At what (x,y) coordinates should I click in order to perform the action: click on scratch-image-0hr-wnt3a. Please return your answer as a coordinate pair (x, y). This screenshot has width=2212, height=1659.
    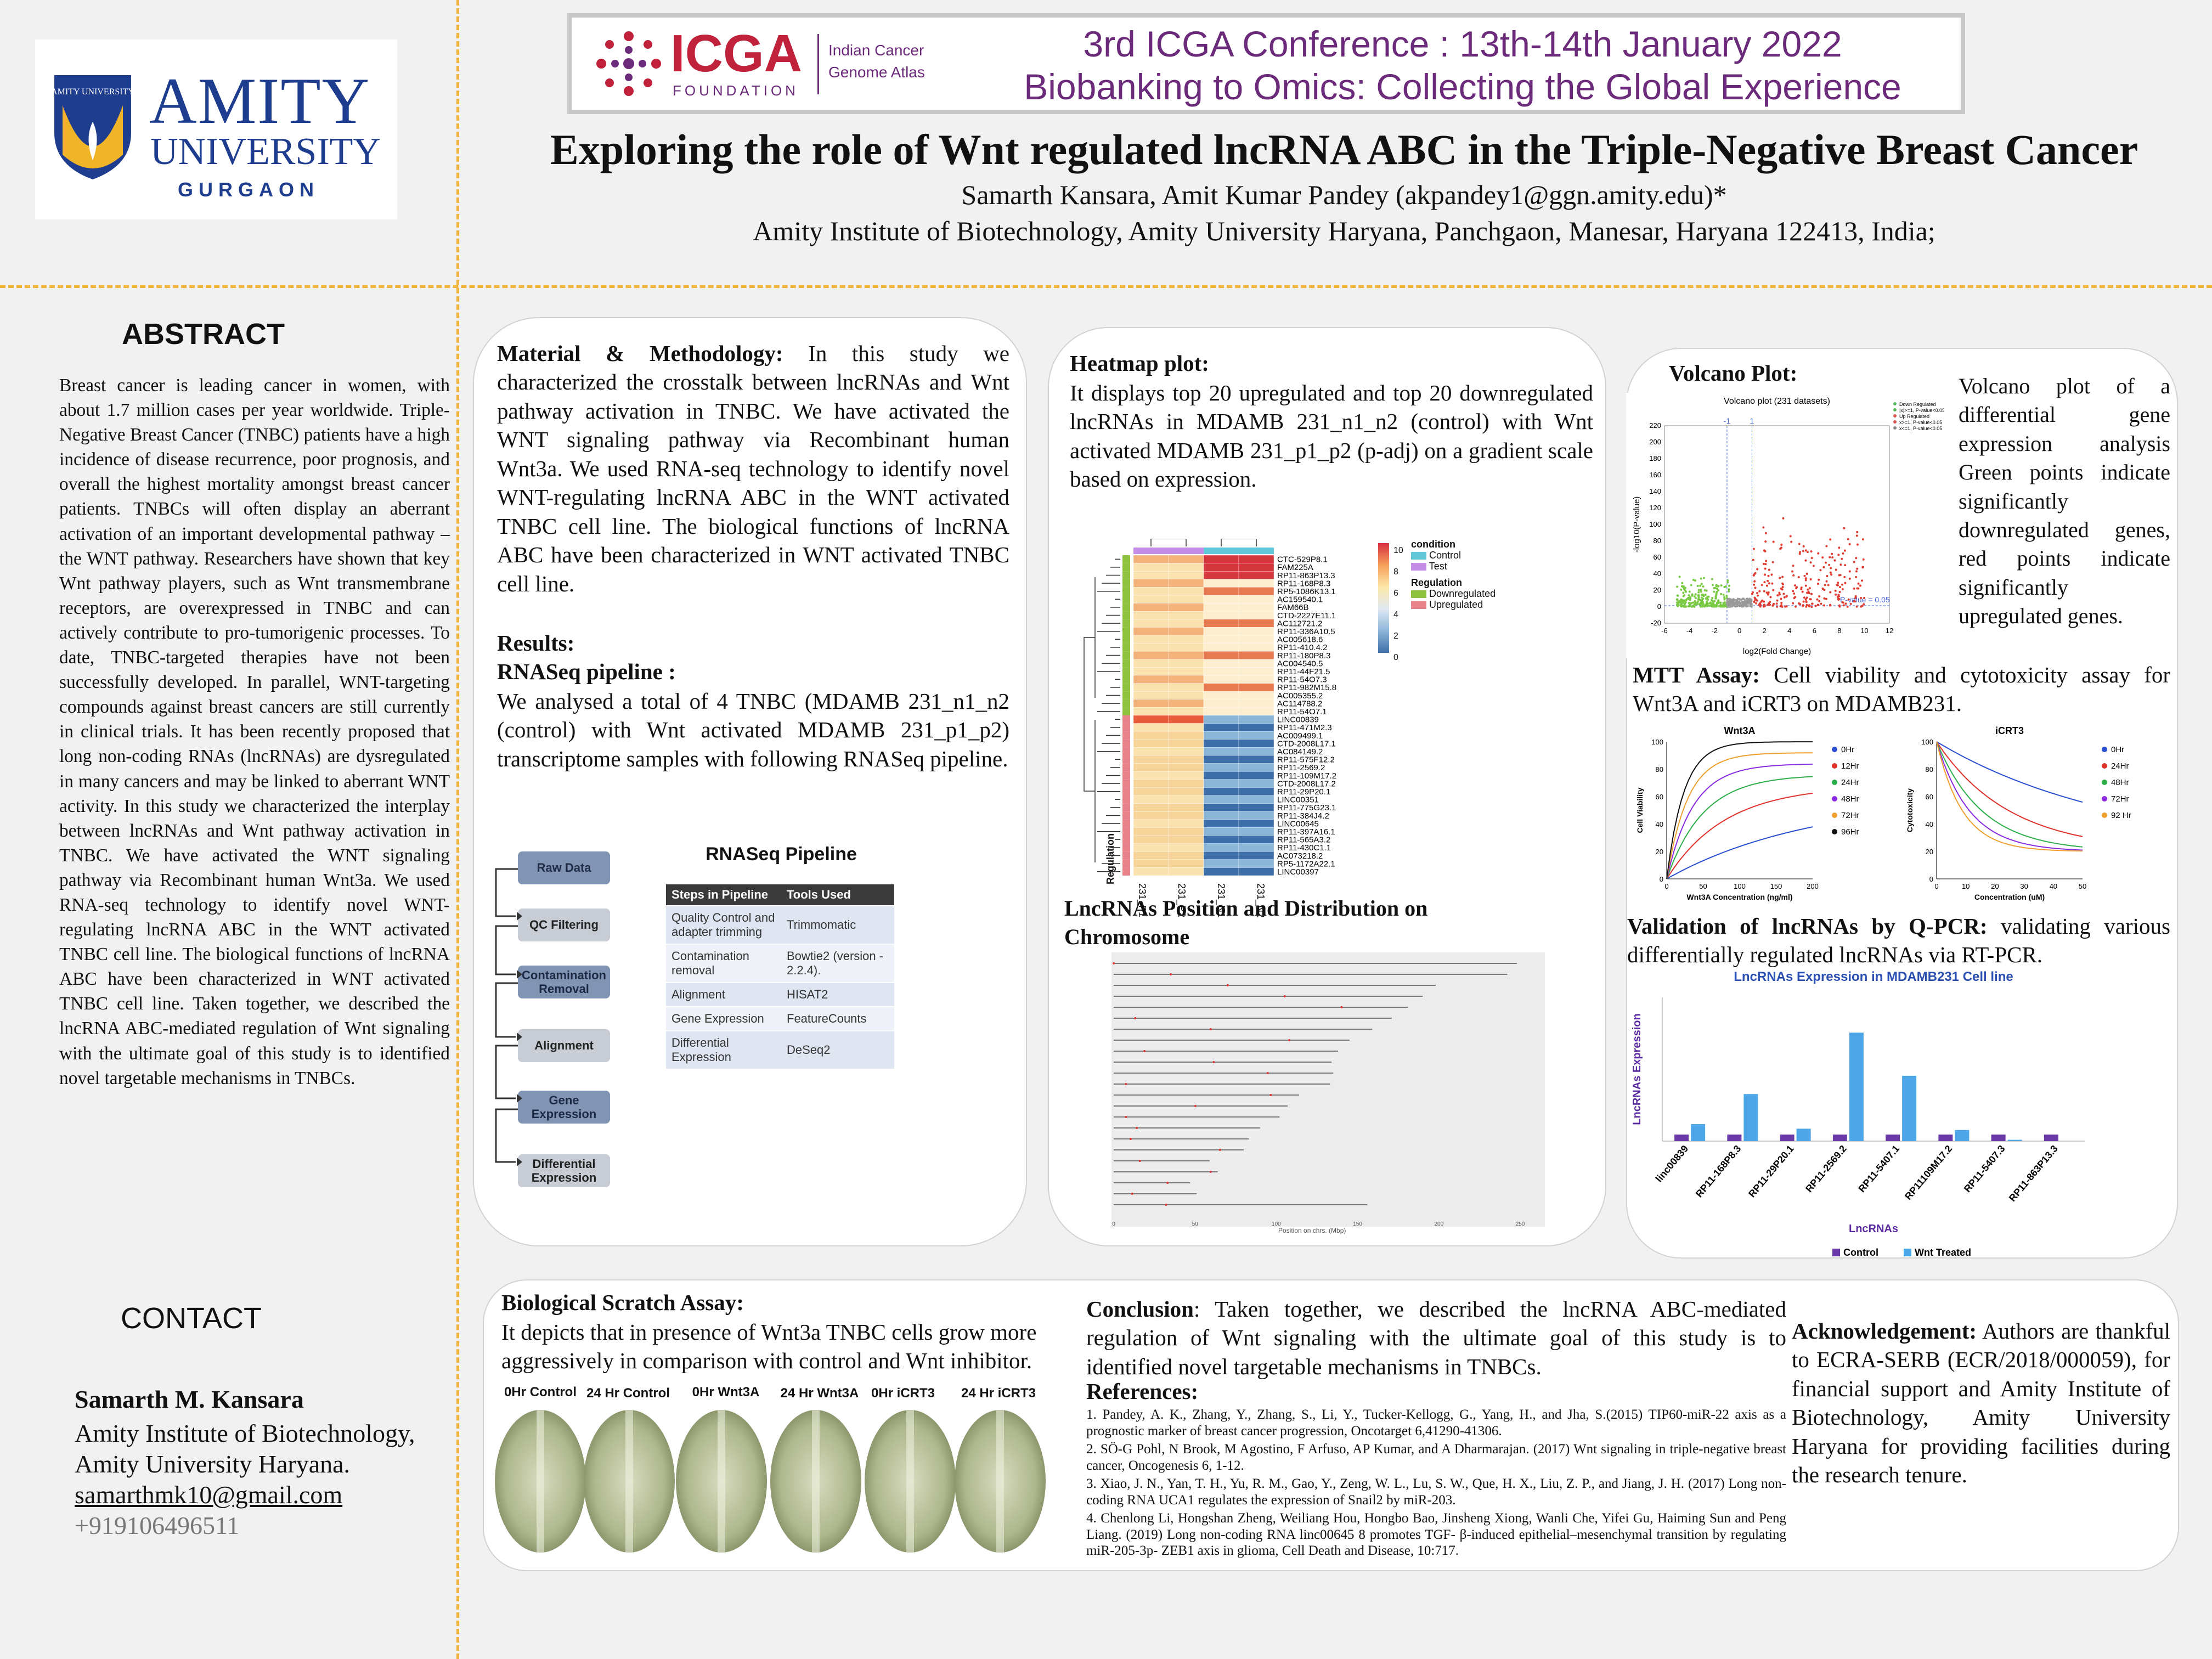
    Looking at the image, I should click on (721, 1482).